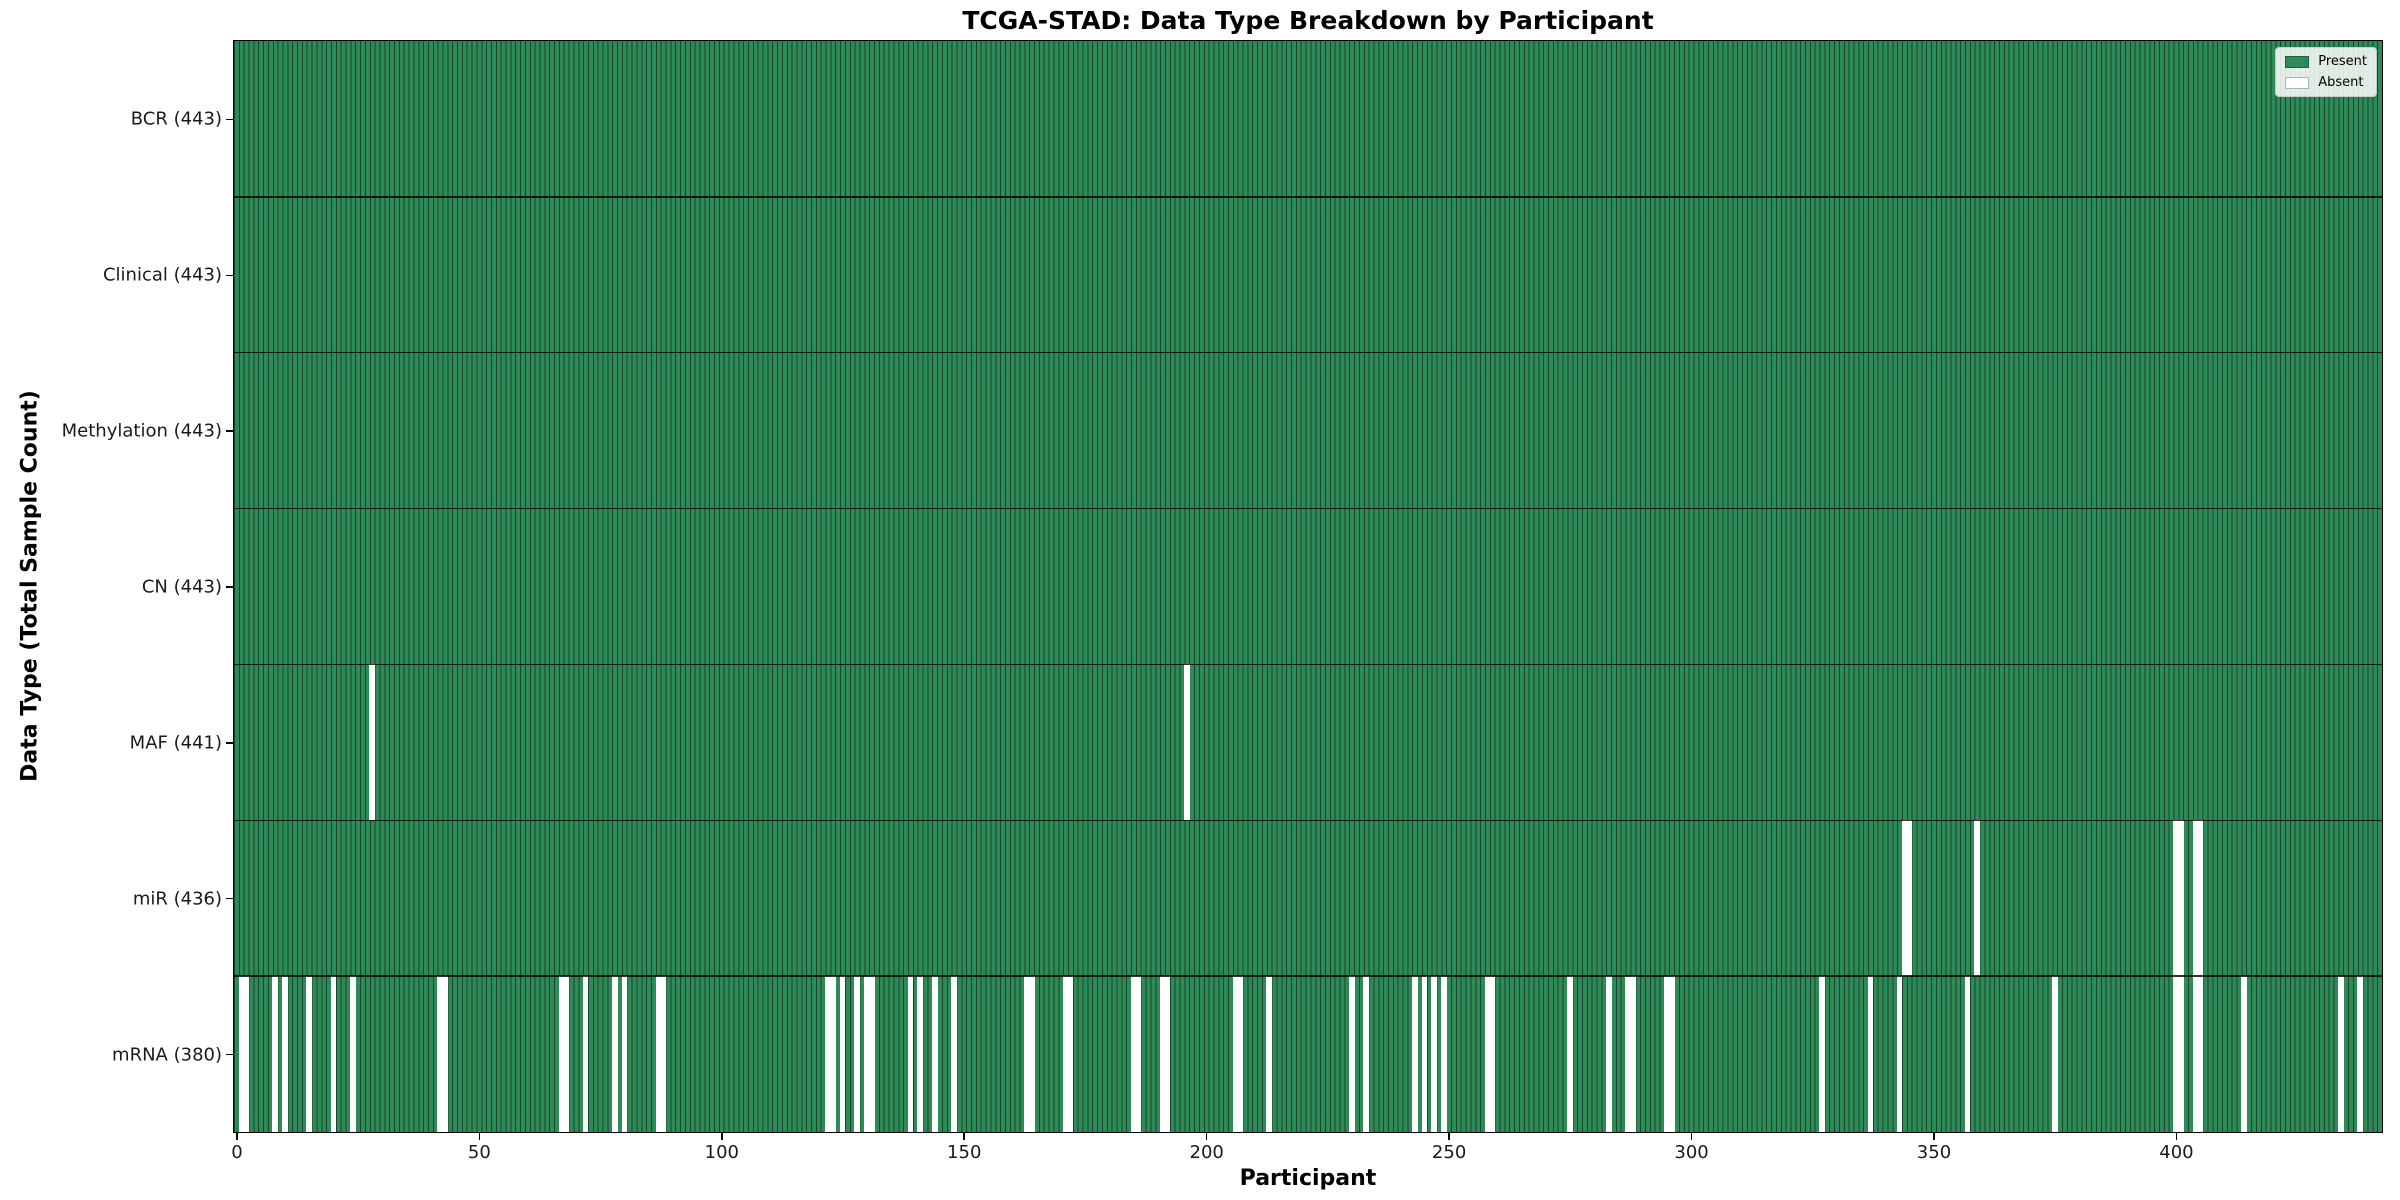  Describe the element at coordinates (1449, 1152) in the screenshot. I see `x-tick-label-250: 250` at that location.